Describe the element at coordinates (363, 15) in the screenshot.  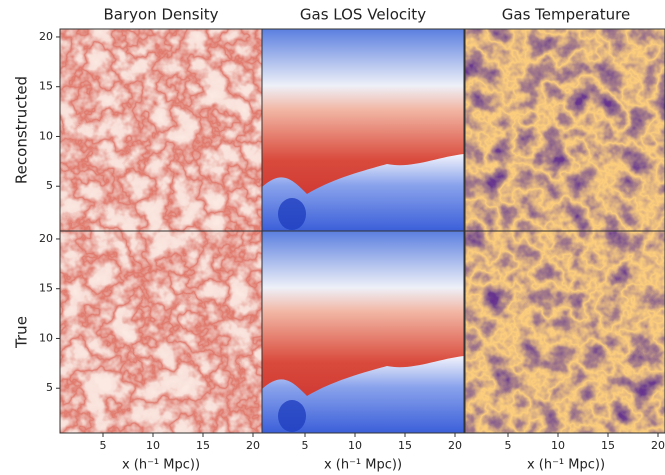
I see `column-title: Gas LOS Velocity` at that location.